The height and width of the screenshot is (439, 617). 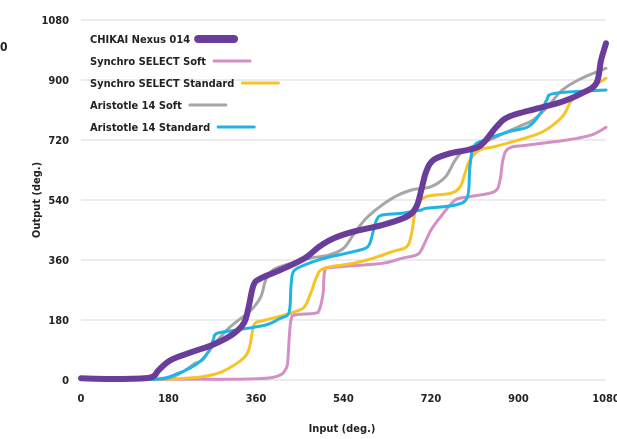 What do you see at coordinates (65, 380) in the screenshot?
I see `y-tick-label: 0` at bounding box center [65, 380].